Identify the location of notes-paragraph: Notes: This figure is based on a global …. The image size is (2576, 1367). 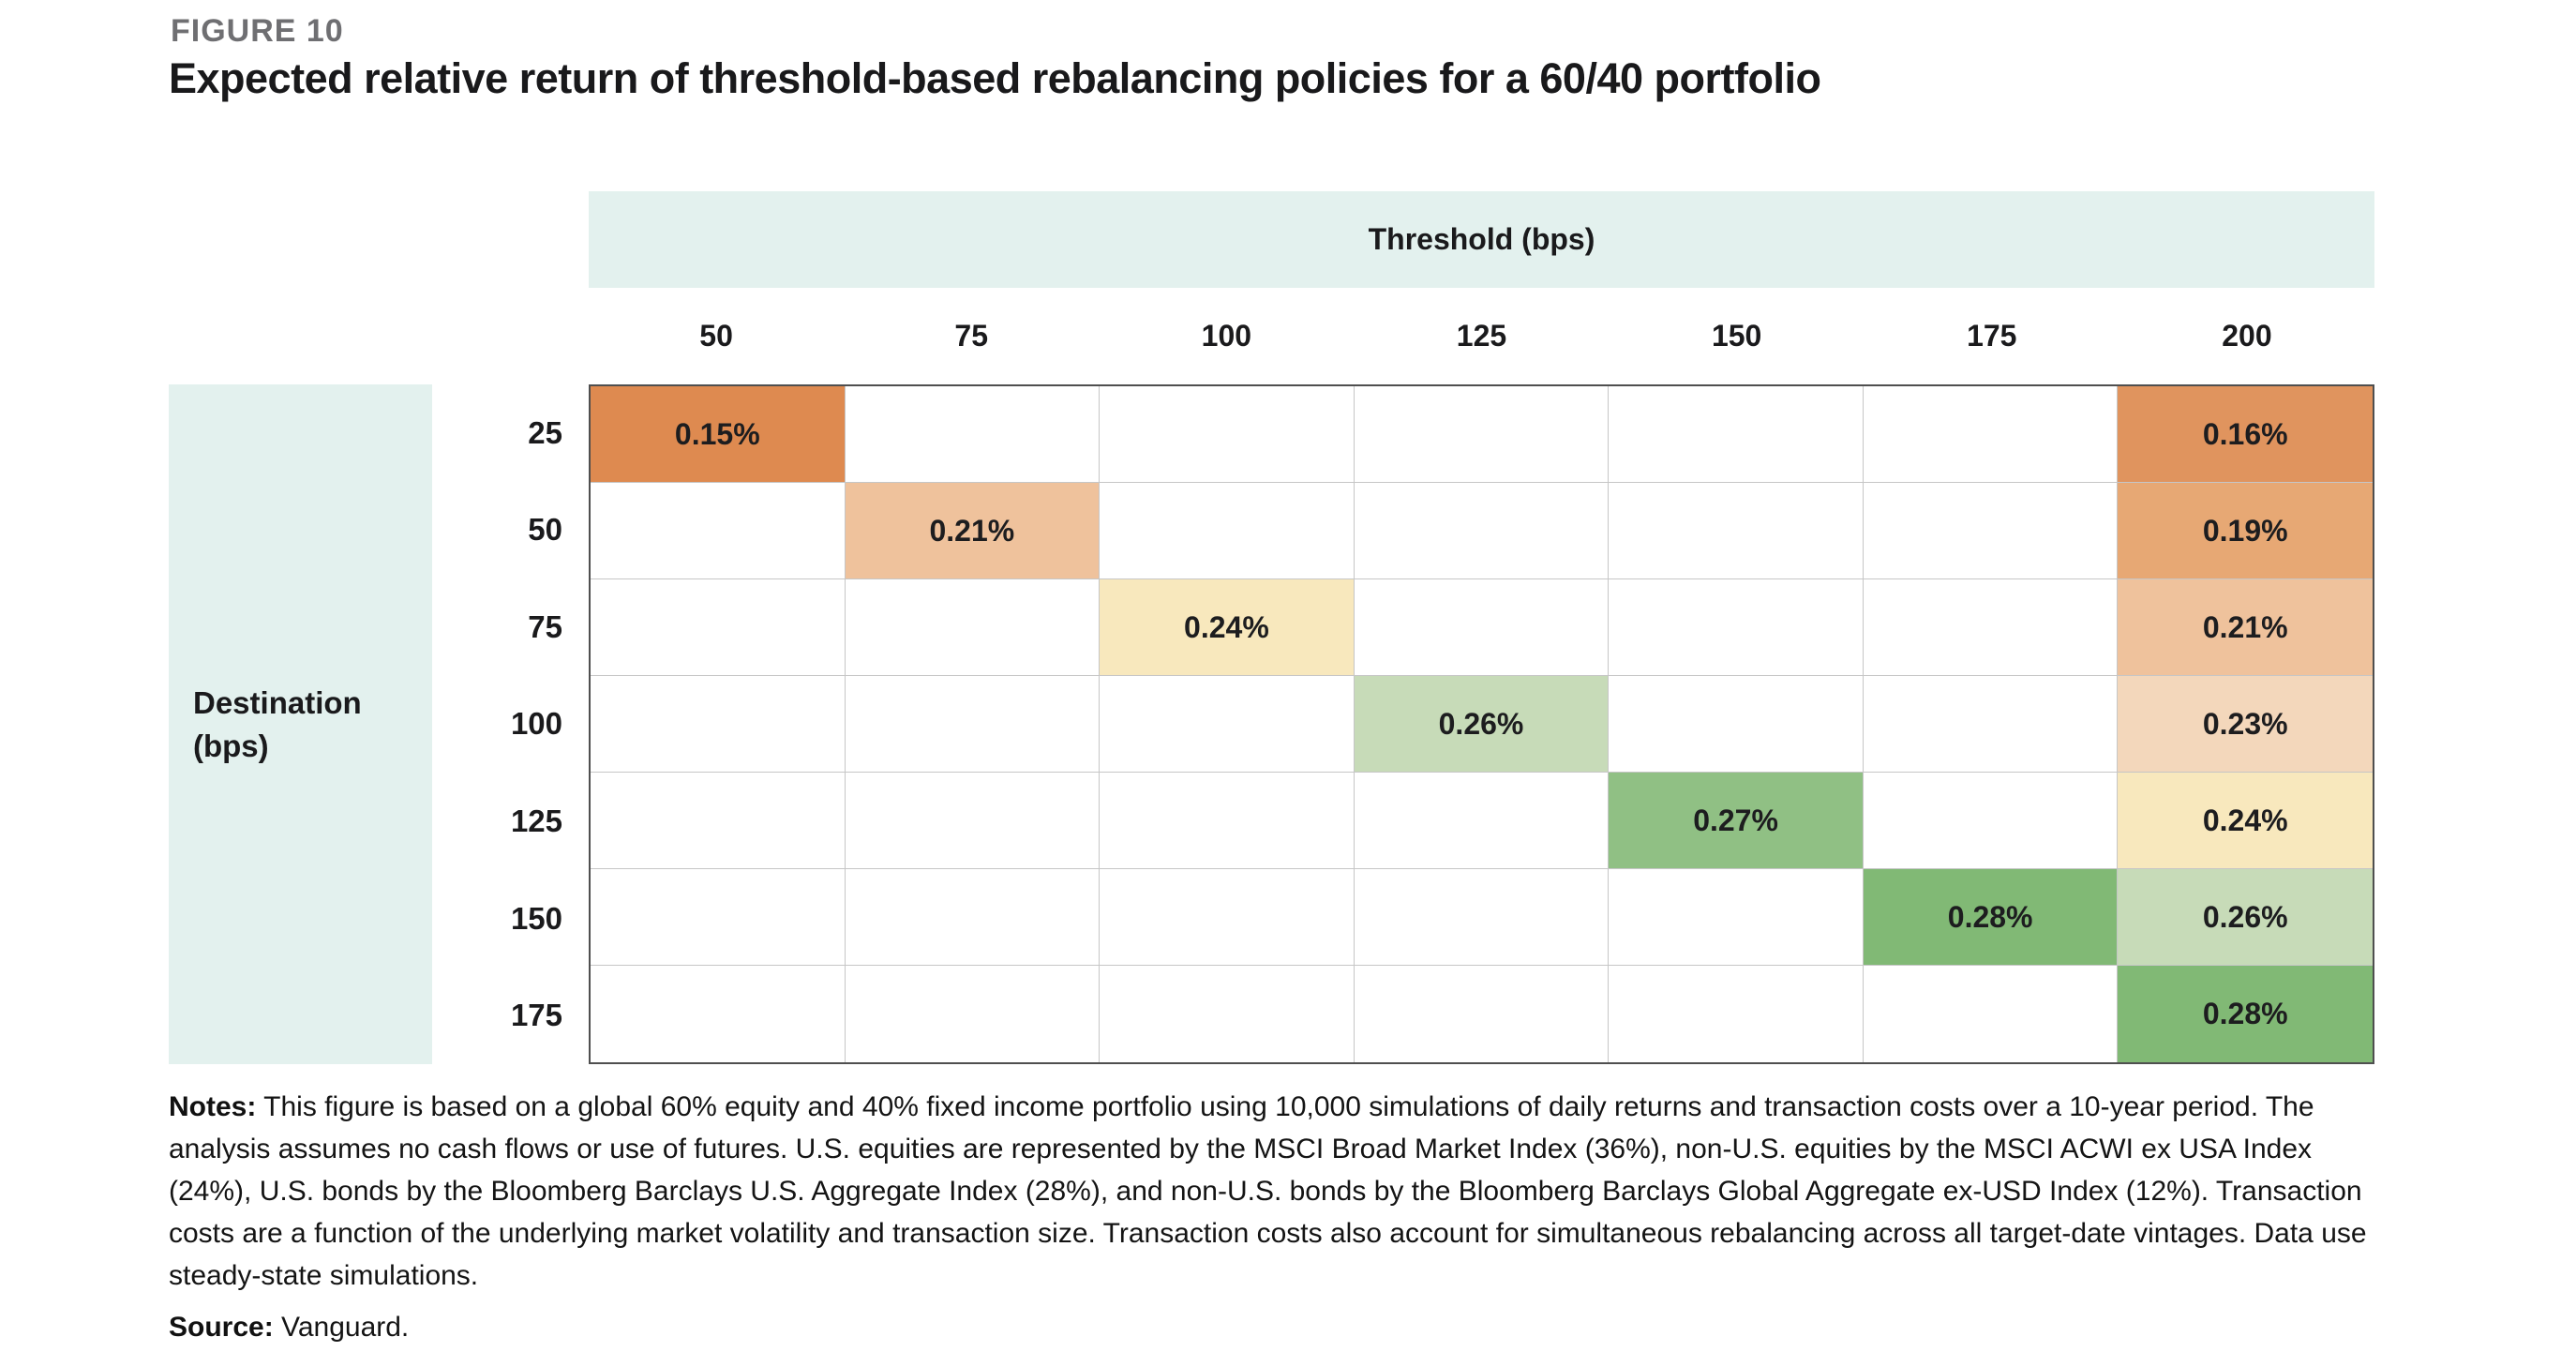
(1281, 1191).